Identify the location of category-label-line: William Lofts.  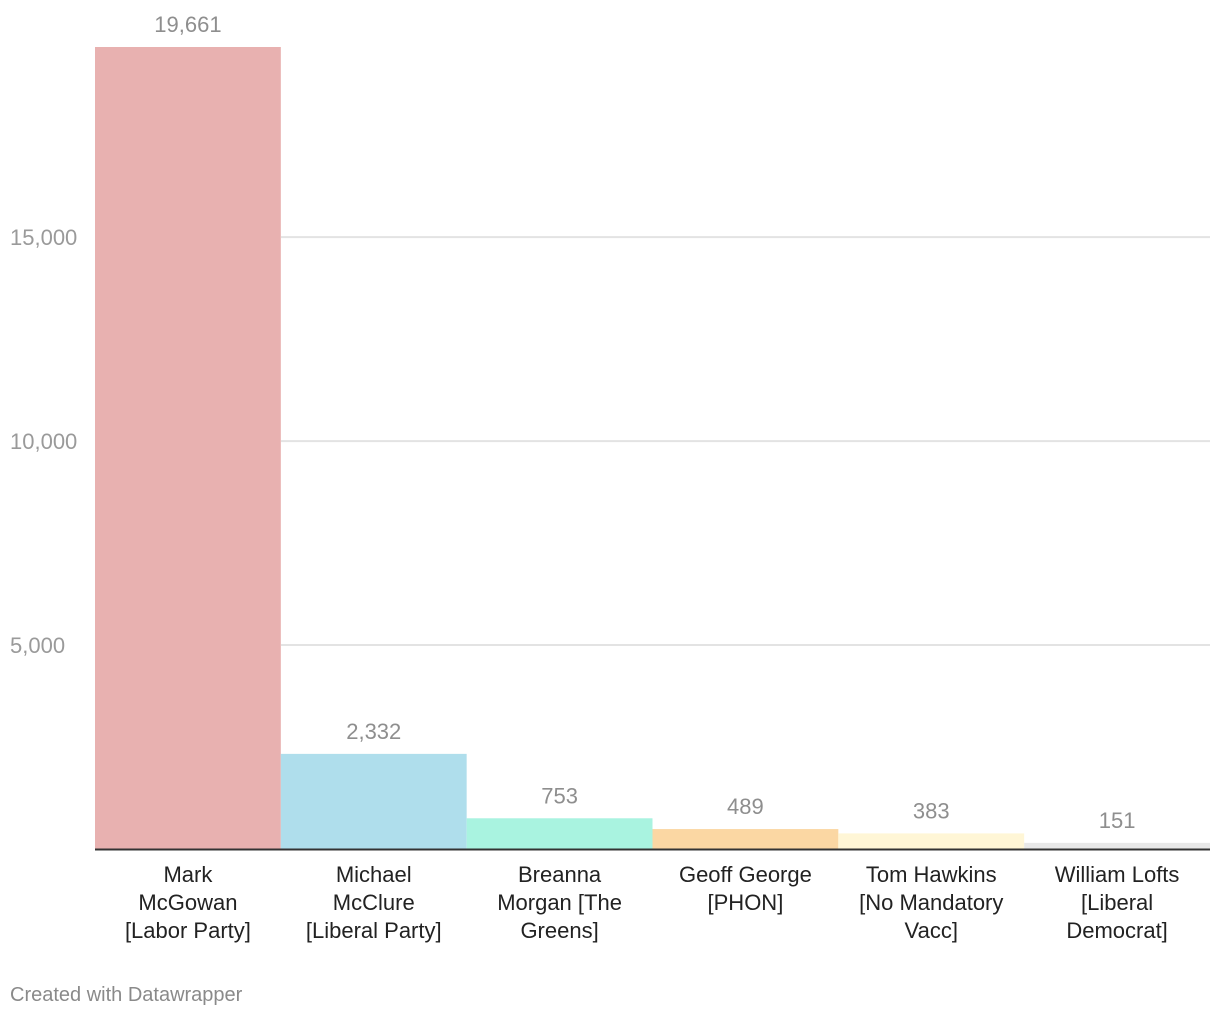
(1117, 874).